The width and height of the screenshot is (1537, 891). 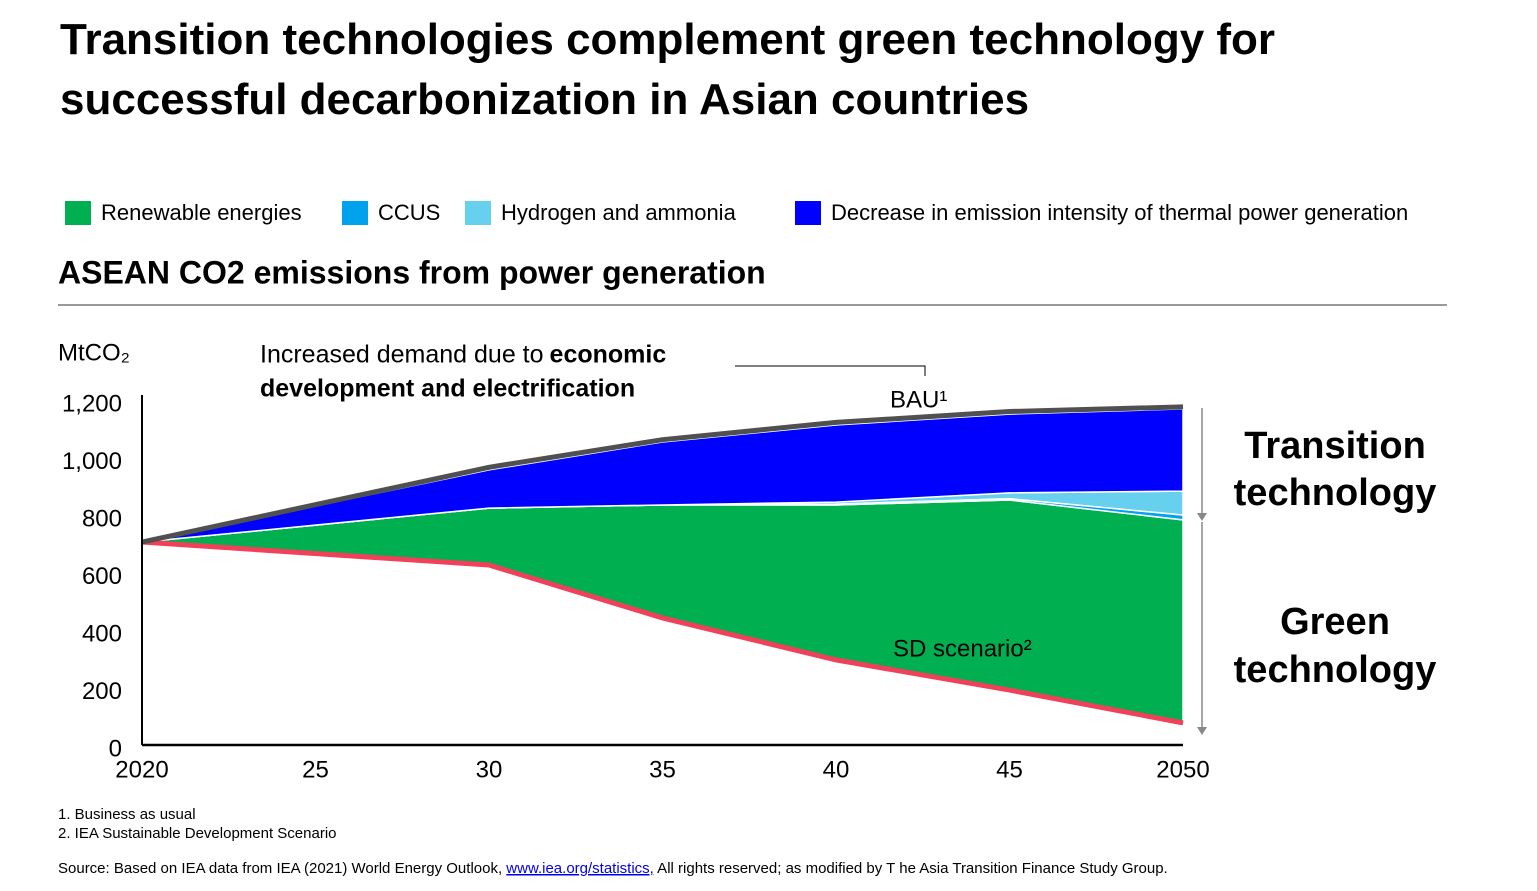 I want to click on annotation: Increased demand due to, so click(x=402, y=355).